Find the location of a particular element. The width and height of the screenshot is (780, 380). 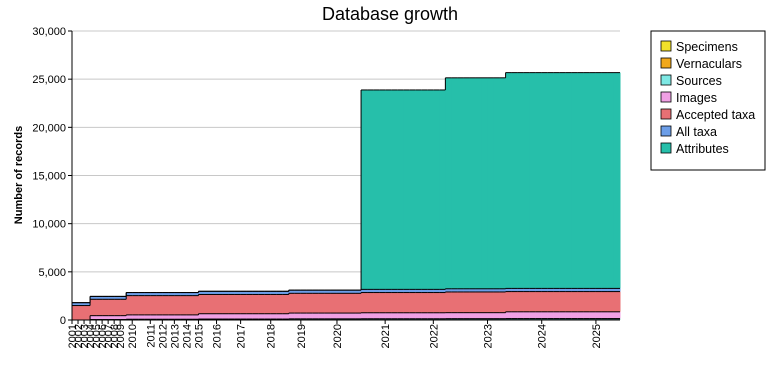

legend-label: Attributes is located at coordinates (702, 149).